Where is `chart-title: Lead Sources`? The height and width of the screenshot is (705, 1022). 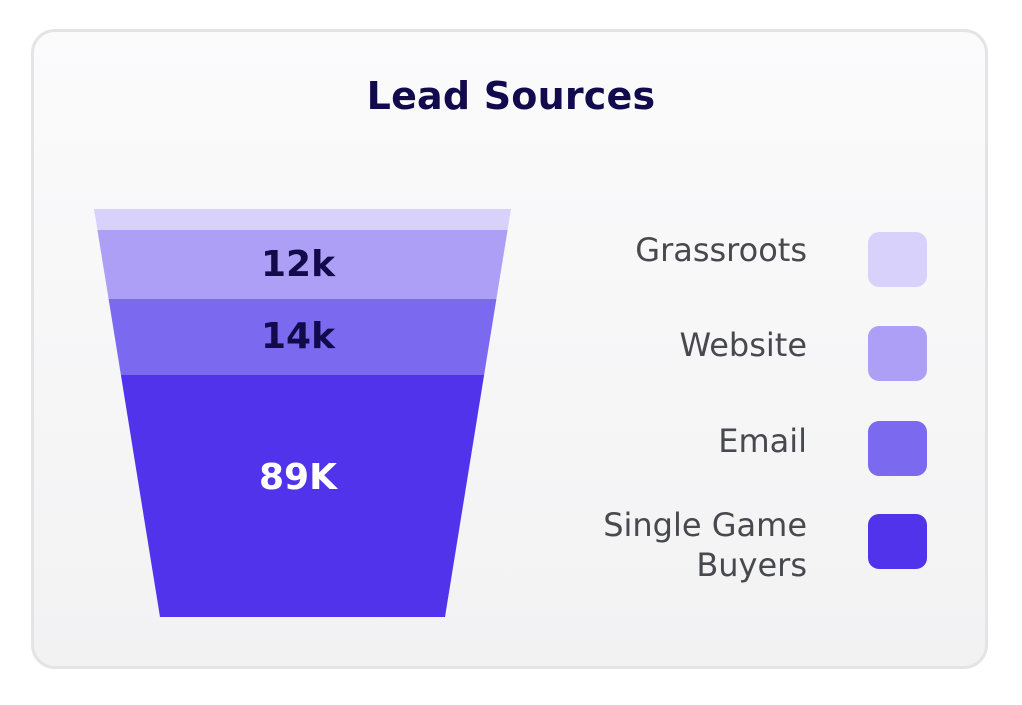
chart-title: Lead Sources is located at coordinates (511, 96).